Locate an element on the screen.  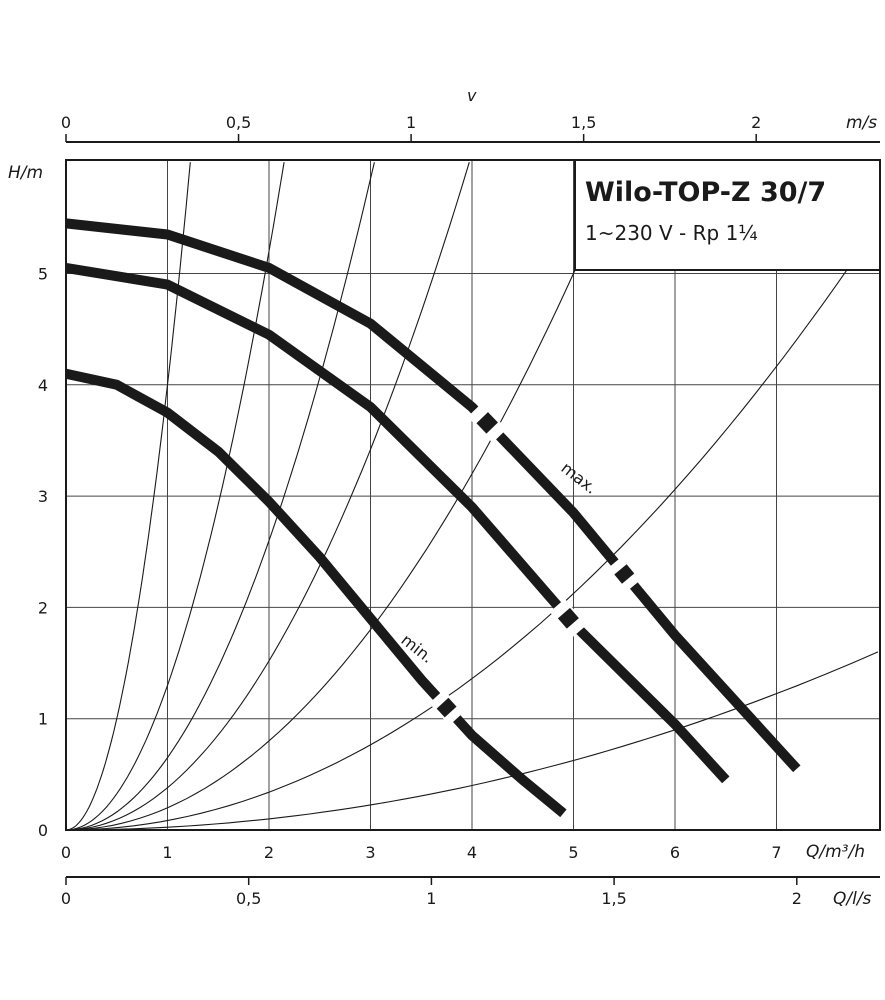
top-axis-tick-label: 0,5 is located at coordinates (238, 122).